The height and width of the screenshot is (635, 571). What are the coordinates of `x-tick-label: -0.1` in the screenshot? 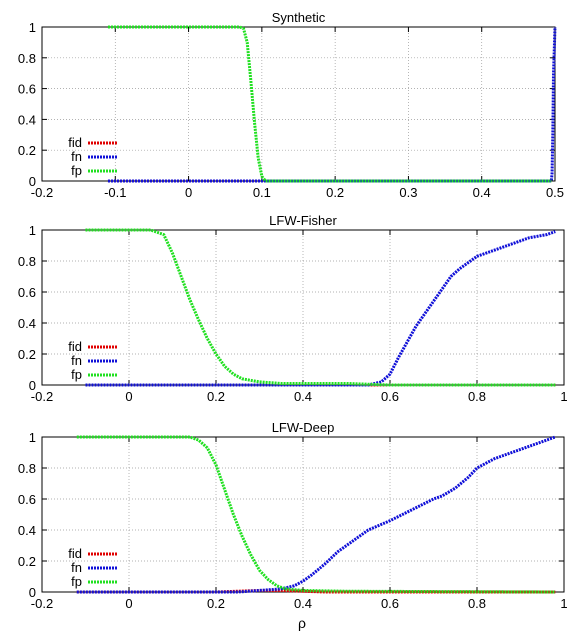 It's located at (115, 192).